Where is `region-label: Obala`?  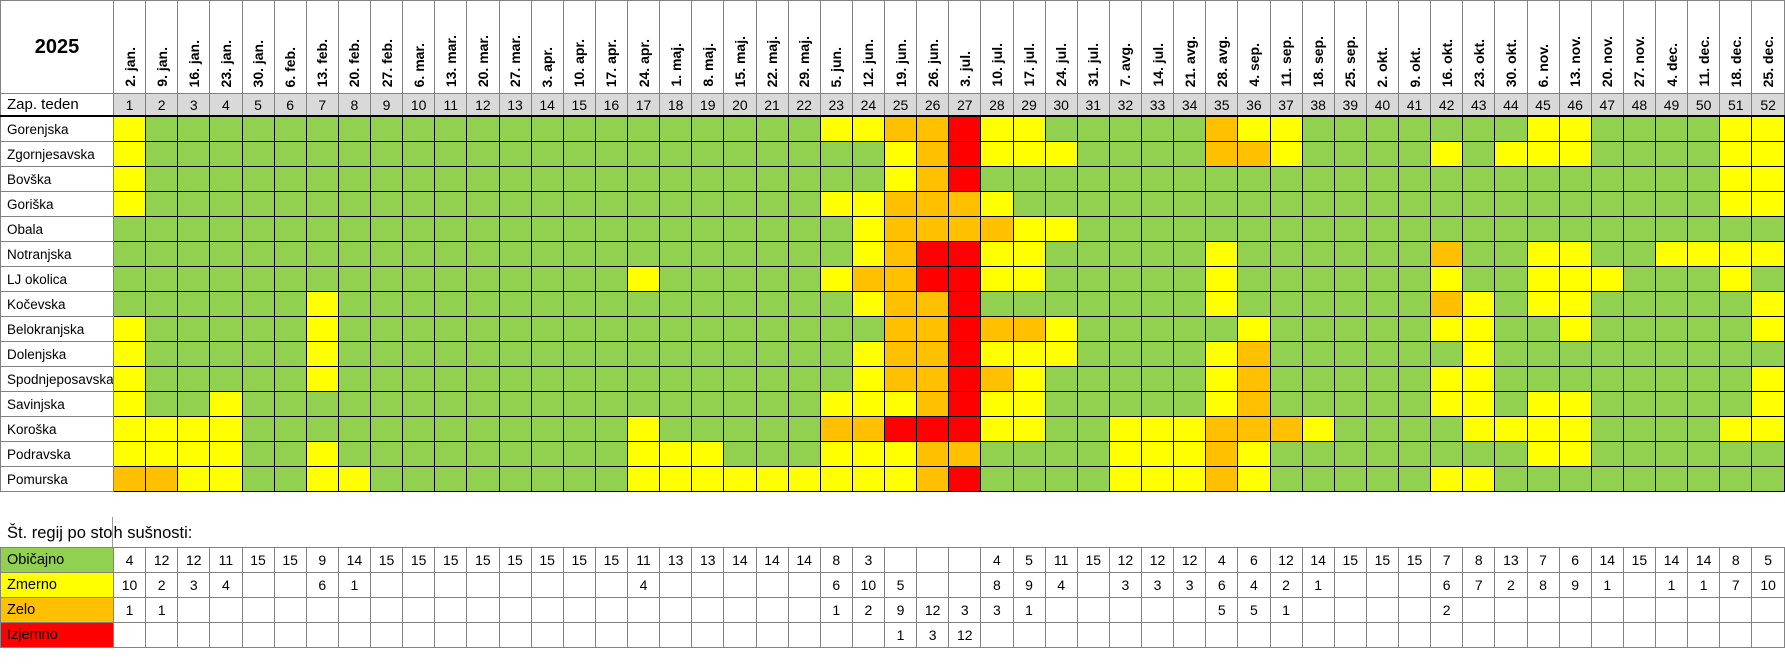
region-label: Obala is located at coordinates (57, 229).